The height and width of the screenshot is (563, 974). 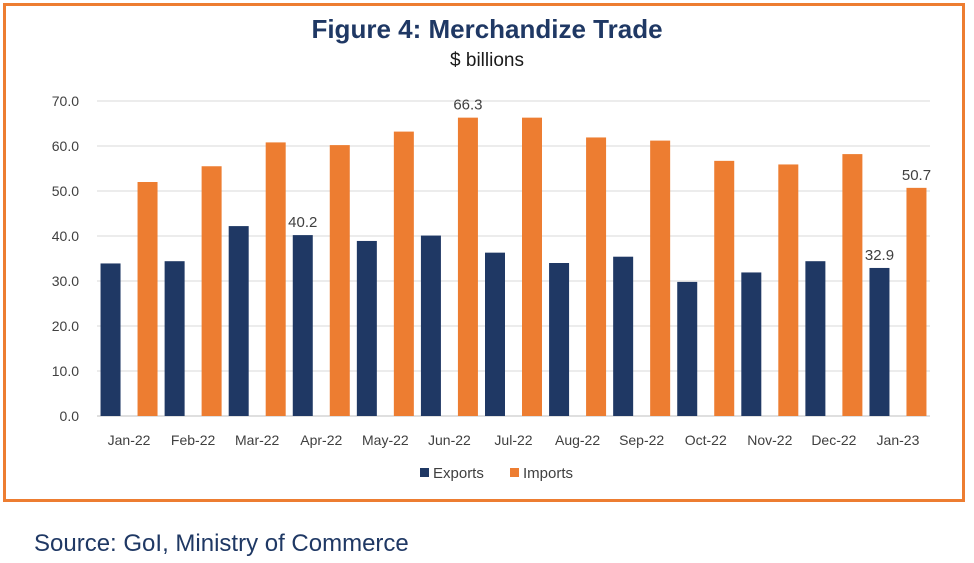 I want to click on imports-legend-label: Imports, so click(x=548, y=473).